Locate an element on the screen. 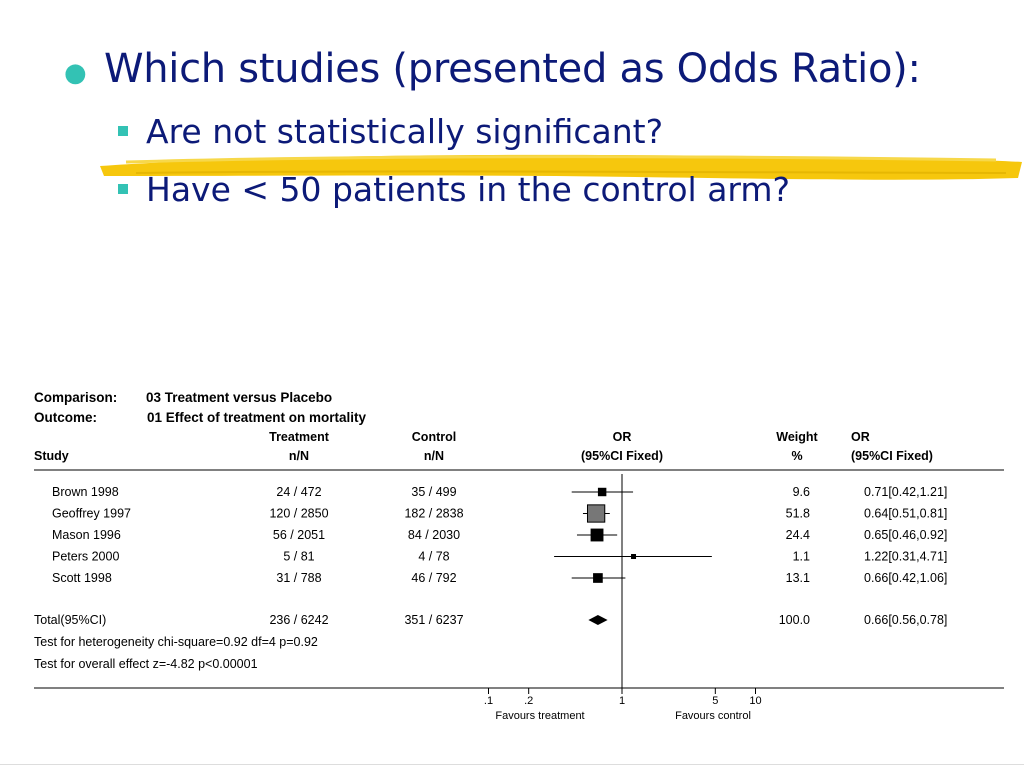 The image size is (1024, 768). study-treatment: 56 / 2051 is located at coordinates (299, 535).